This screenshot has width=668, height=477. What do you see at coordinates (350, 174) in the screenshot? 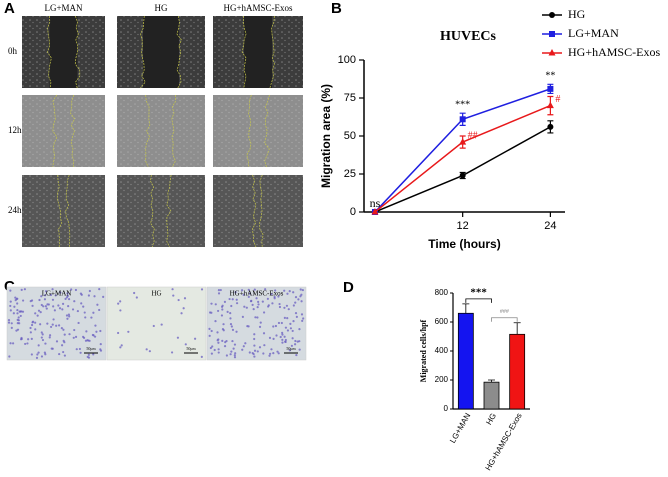
I see `y-tick-label: 25` at bounding box center [350, 174].